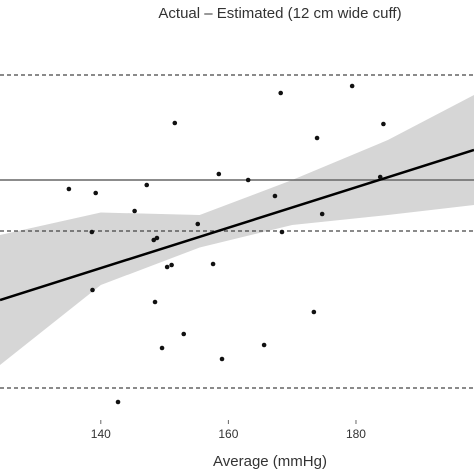 The image size is (474, 474). Describe the element at coordinates (279, 13) in the screenshot. I see `chart-title: Actual – Estimated (12 cm wide cuff)` at that location.